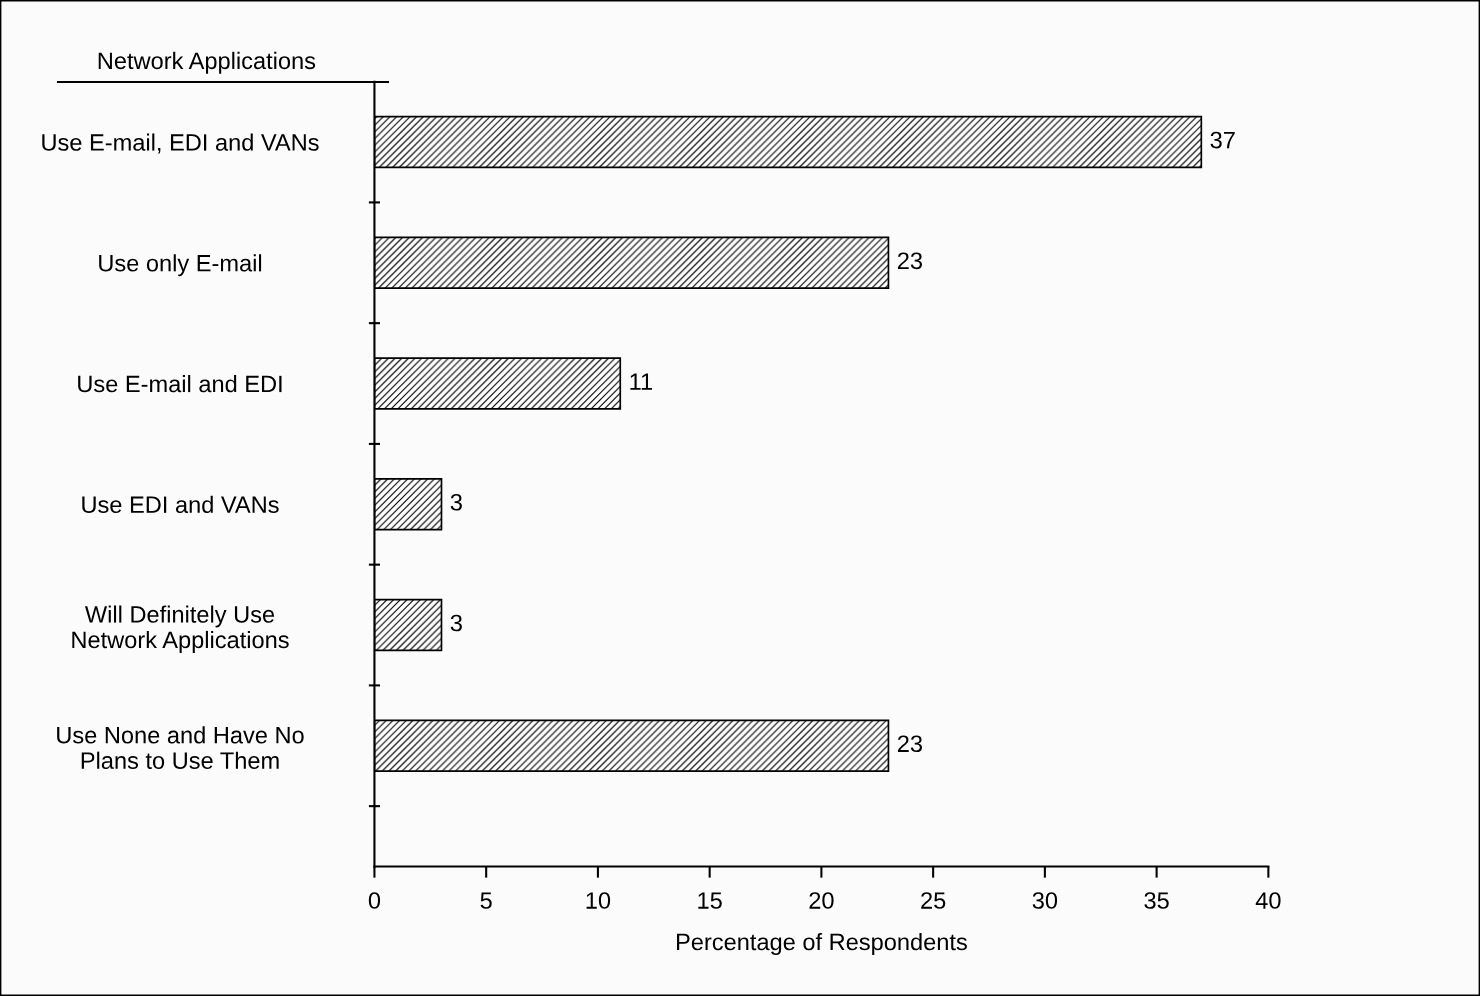  I want to click on y-axis-title: Network Applications, so click(207, 62).